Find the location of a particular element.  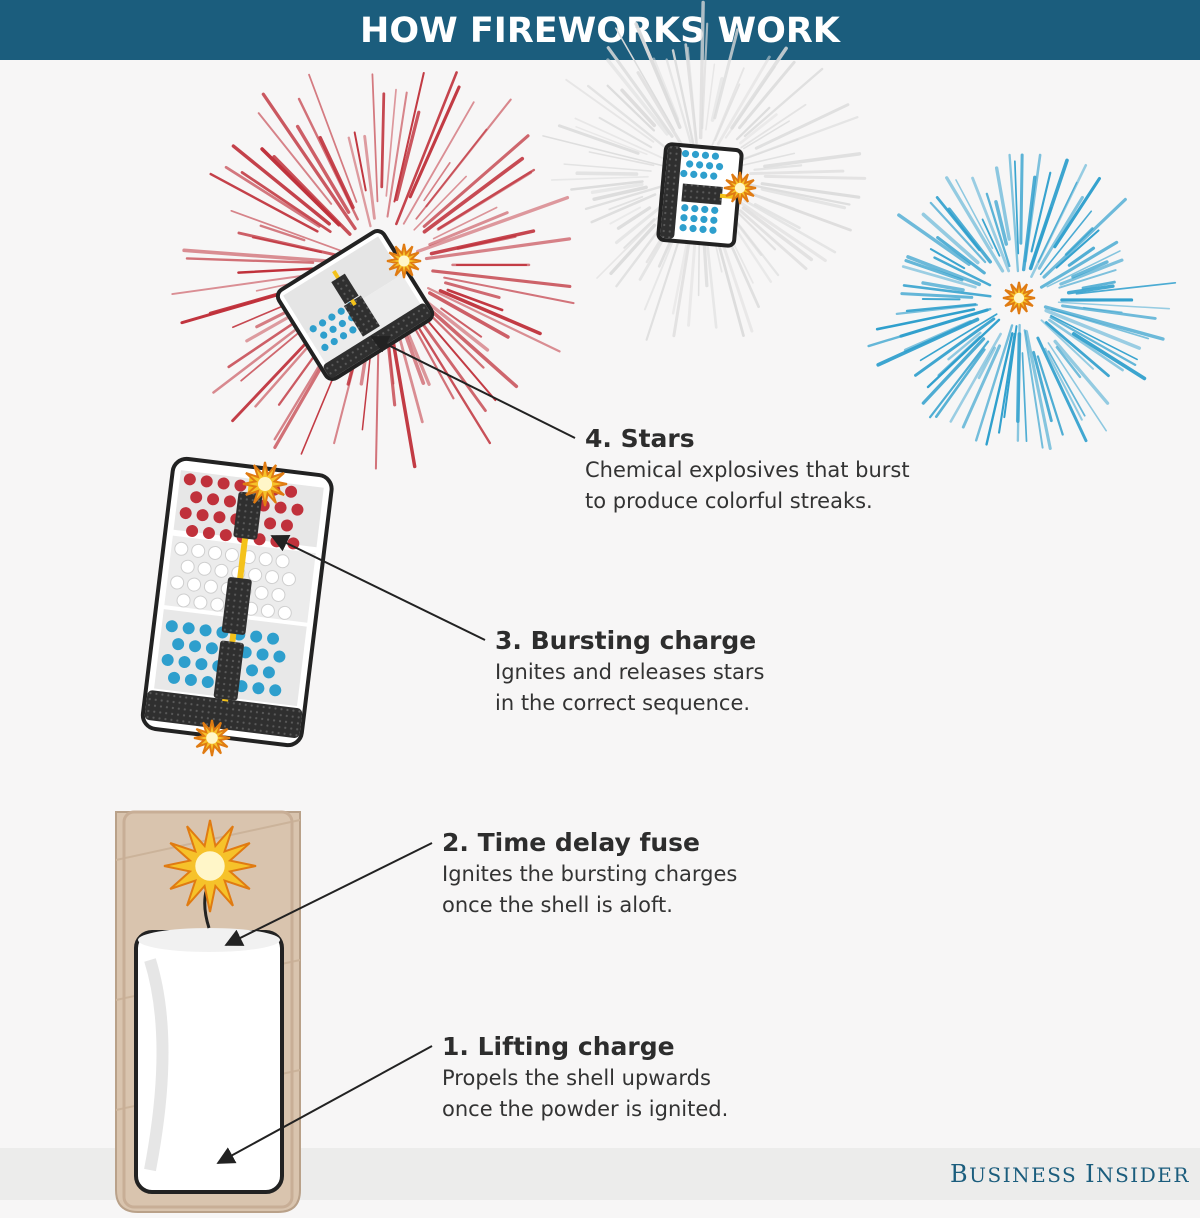

label-fuse-title: 2. Time delay fuse is located at coordinates (571, 842).